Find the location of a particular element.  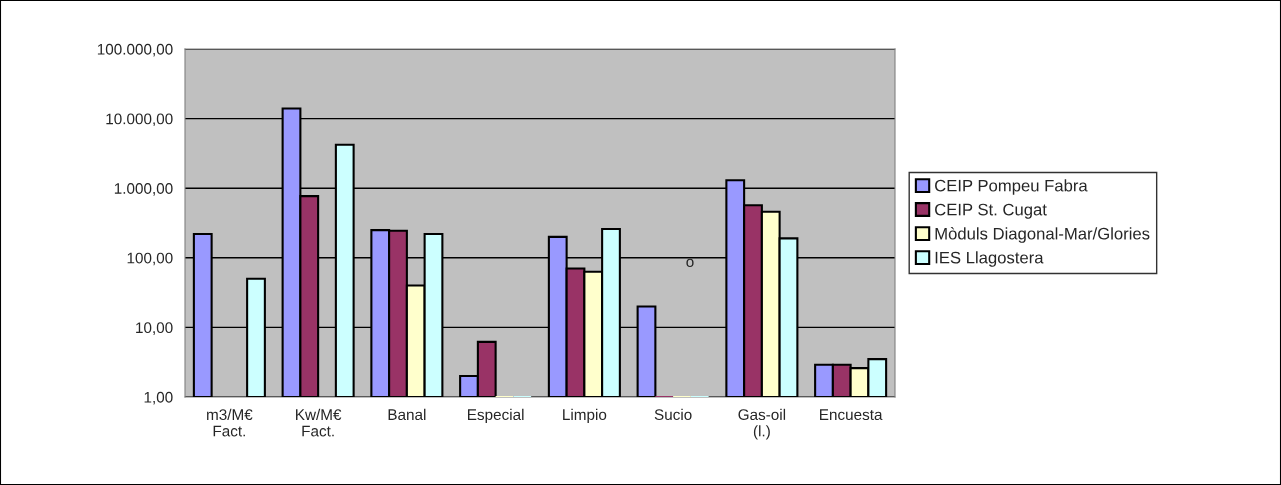

x-tick-label: Especial is located at coordinates (496, 416).